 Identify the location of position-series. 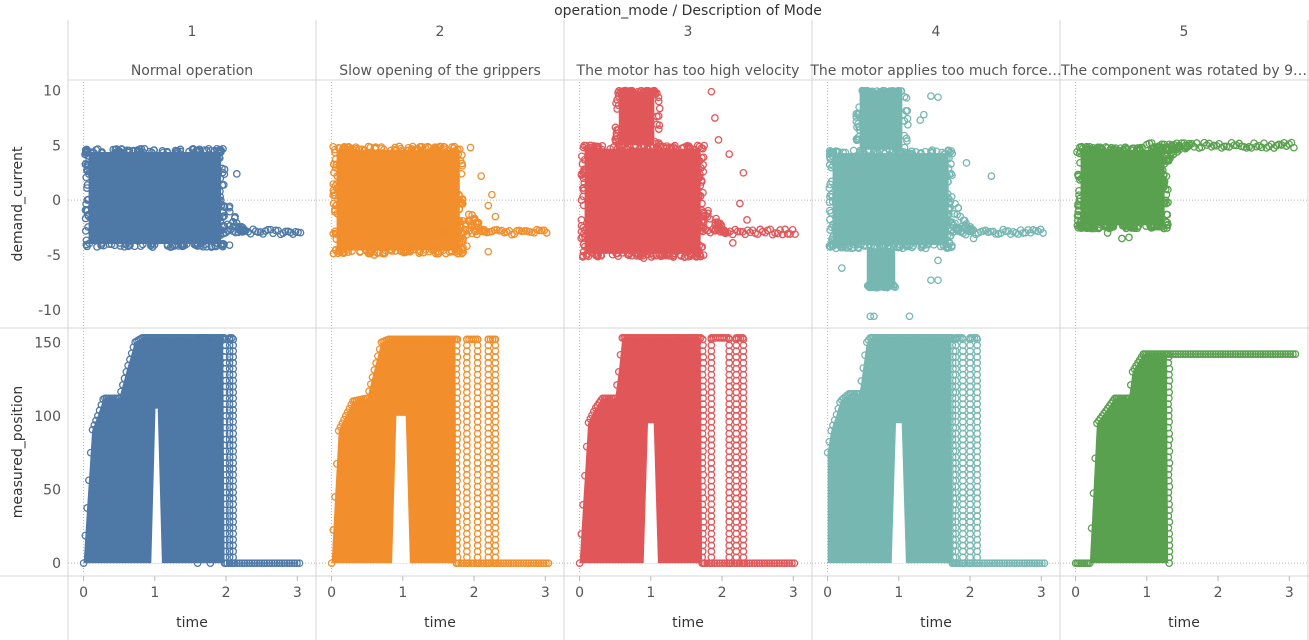
(687, 451).